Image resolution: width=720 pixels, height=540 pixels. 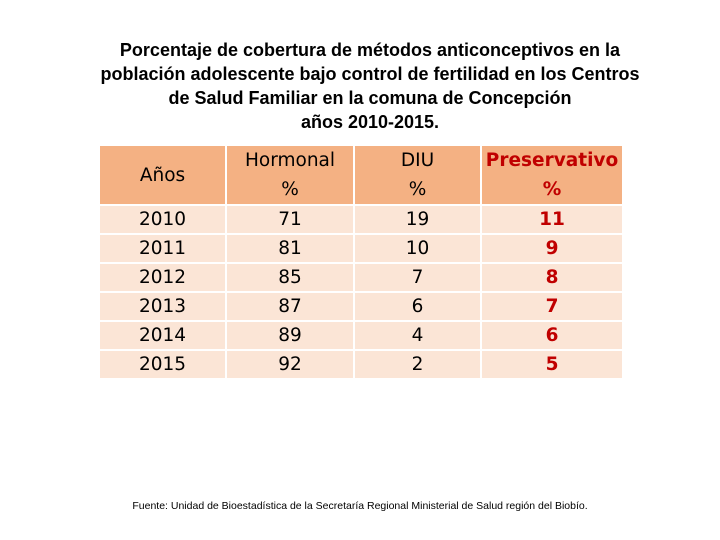 What do you see at coordinates (552, 160) in the screenshot?
I see `header-label: Preservativo` at bounding box center [552, 160].